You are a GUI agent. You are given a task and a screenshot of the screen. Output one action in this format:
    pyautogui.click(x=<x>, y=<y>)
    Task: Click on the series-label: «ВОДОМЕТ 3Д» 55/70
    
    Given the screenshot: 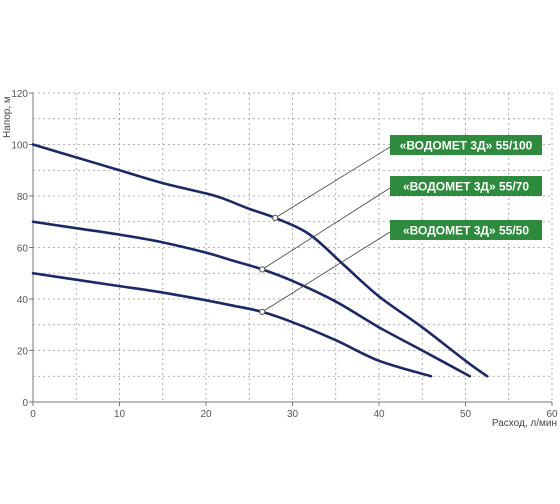 What is the action you would take?
    pyautogui.click(x=466, y=187)
    